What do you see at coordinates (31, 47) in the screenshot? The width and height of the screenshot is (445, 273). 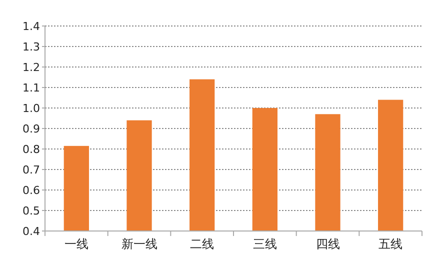 I see `y-tick-label: 1.3` at bounding box center [31, 47].